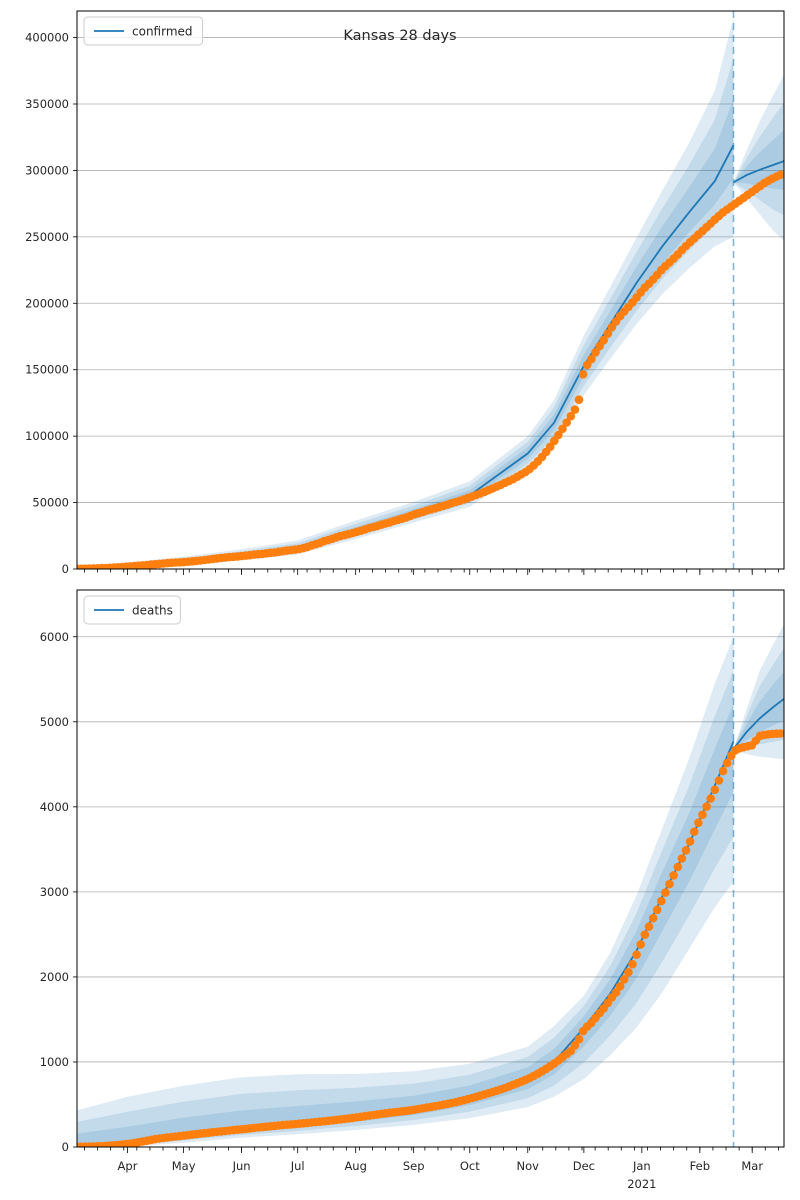 The height and width of the screenshot is (1200, 800). I want to click on x-tick-label: Nov, so click(528, 1166).